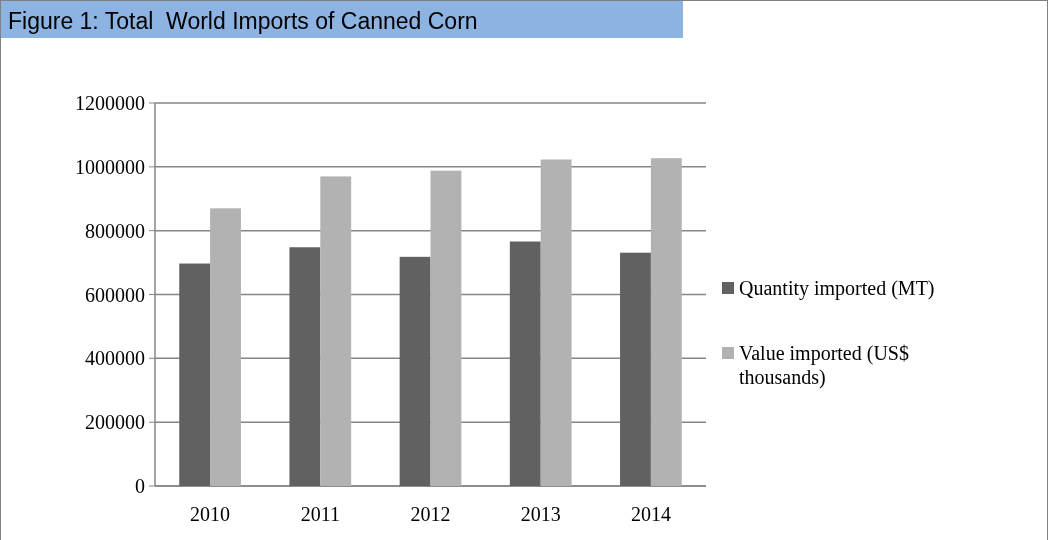 This screenshot has height=540, width=1048. What do you see at coordinates (650, 514) in the screenshot?
I see `x-tick-label: 2014` at bounding box center [650, 514].